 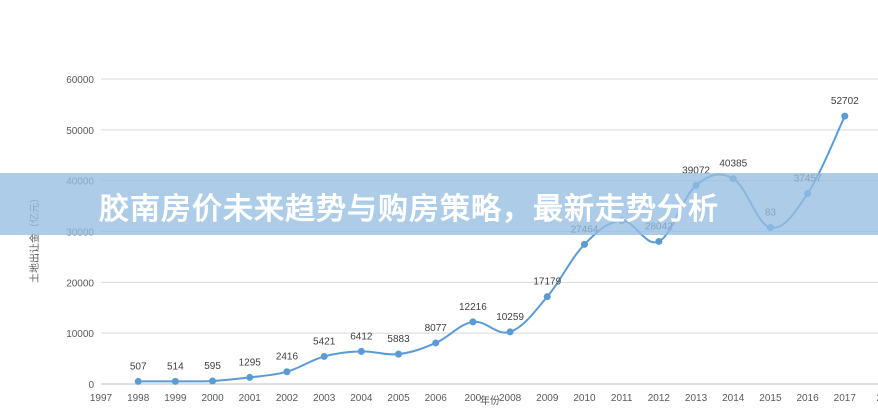 What do you see at coordinates (696, 170) in the screenshot?
I see `data-label: 39072` at bounding box center [696, 170].